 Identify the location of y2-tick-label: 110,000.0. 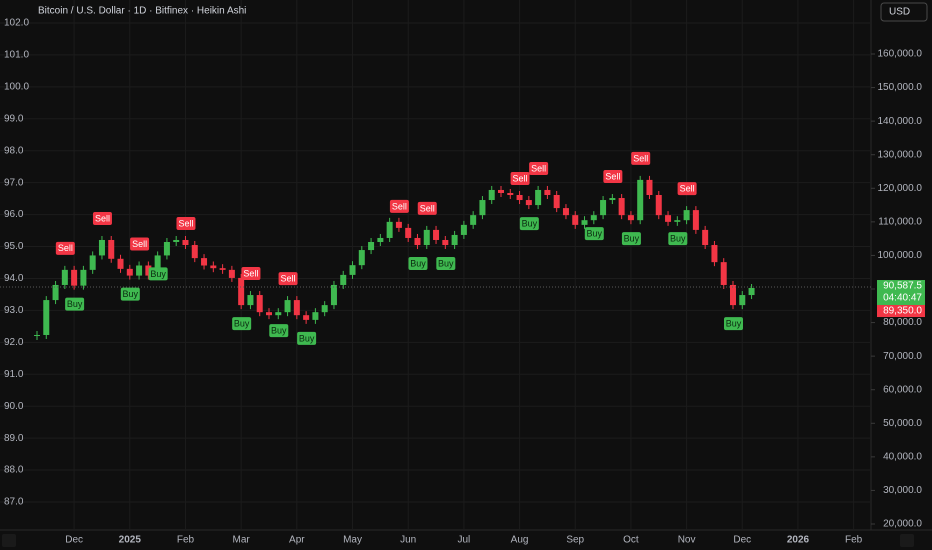
(900, 221).